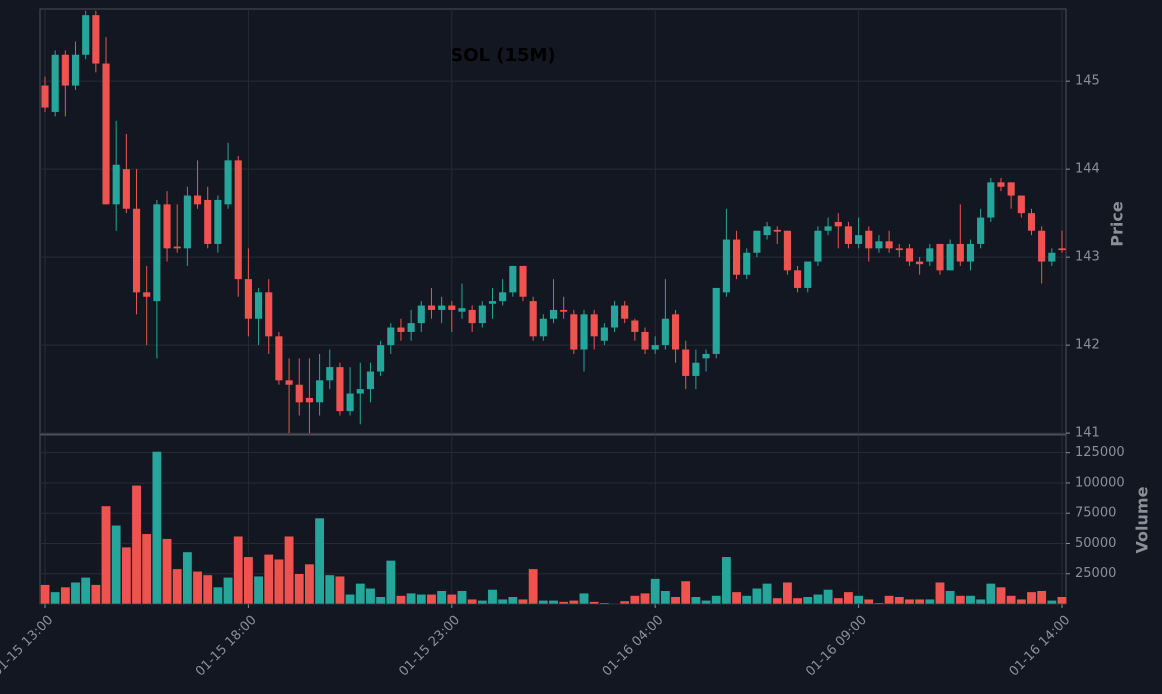 The image size is (1162, 694). Describe the element at coordinates (1087, 345) in the screenshot. I see `y-tick-label: 142` at that location.